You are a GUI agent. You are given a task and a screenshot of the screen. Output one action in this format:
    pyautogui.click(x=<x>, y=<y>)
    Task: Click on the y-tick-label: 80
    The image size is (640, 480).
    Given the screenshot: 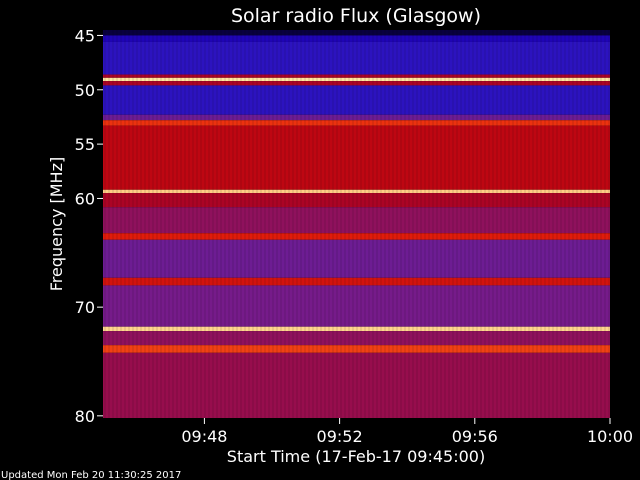 What is the action you would take?
    pyautogui.click(x=85, y=416)
    